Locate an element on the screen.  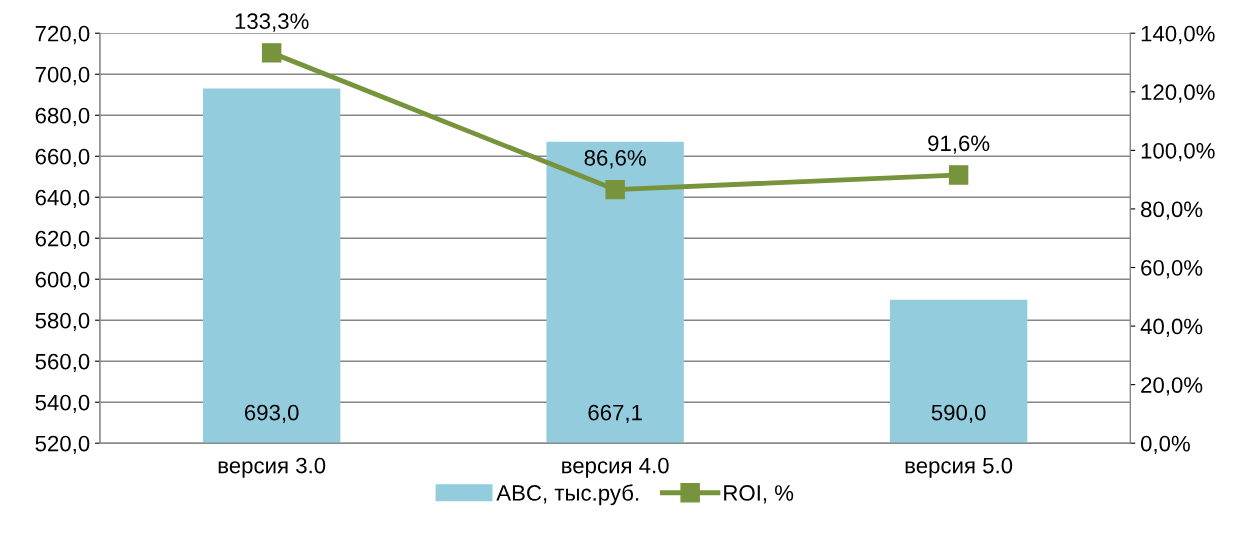
y-tick-label: 540,0 is located at coordinates (62, 404).